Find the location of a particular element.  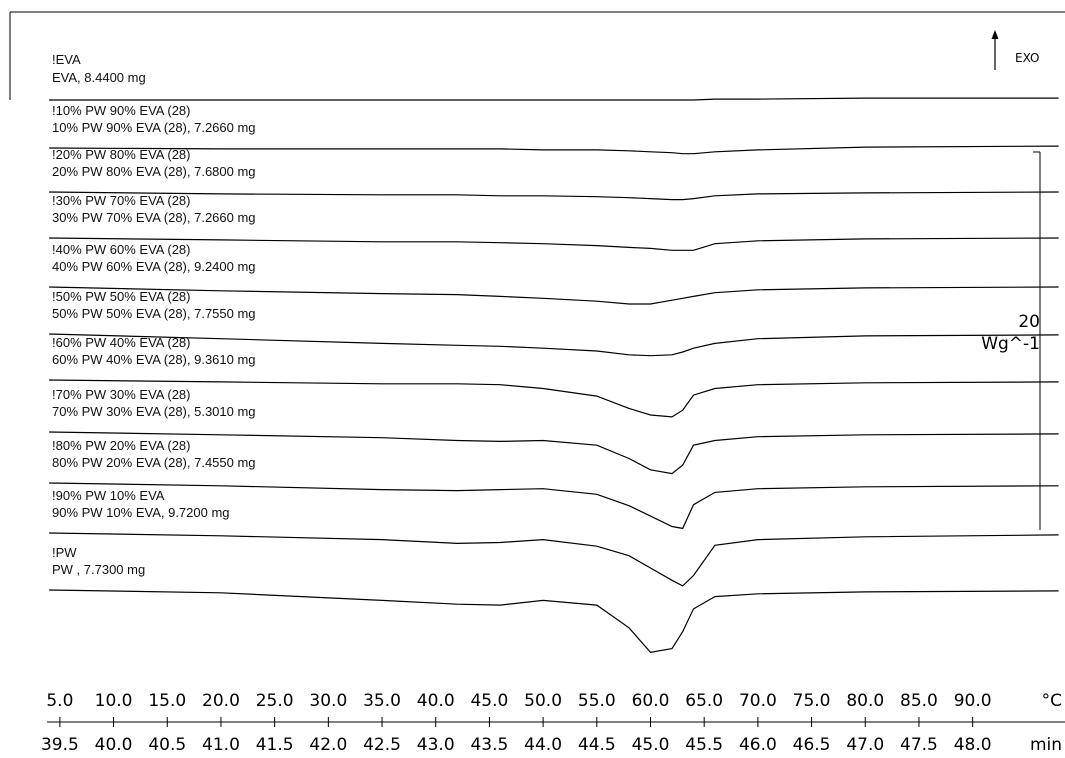

x-tick-label: 40.0 is located at coordinates (436, 701).